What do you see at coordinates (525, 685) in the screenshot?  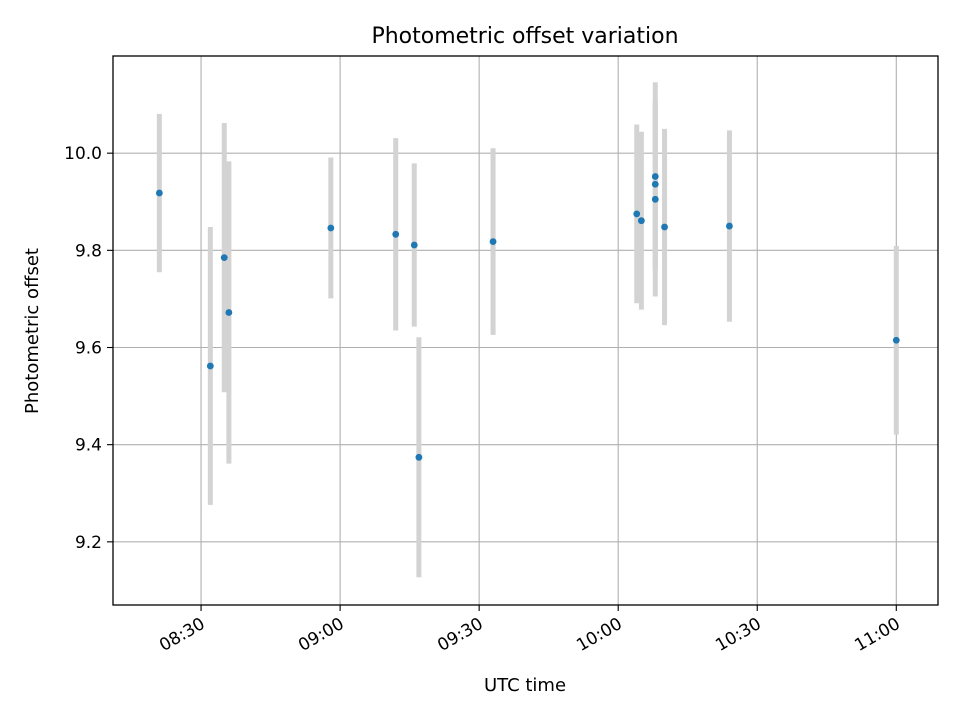 I see `x-axis-label: UTC time` at bounding box center [525, 685].